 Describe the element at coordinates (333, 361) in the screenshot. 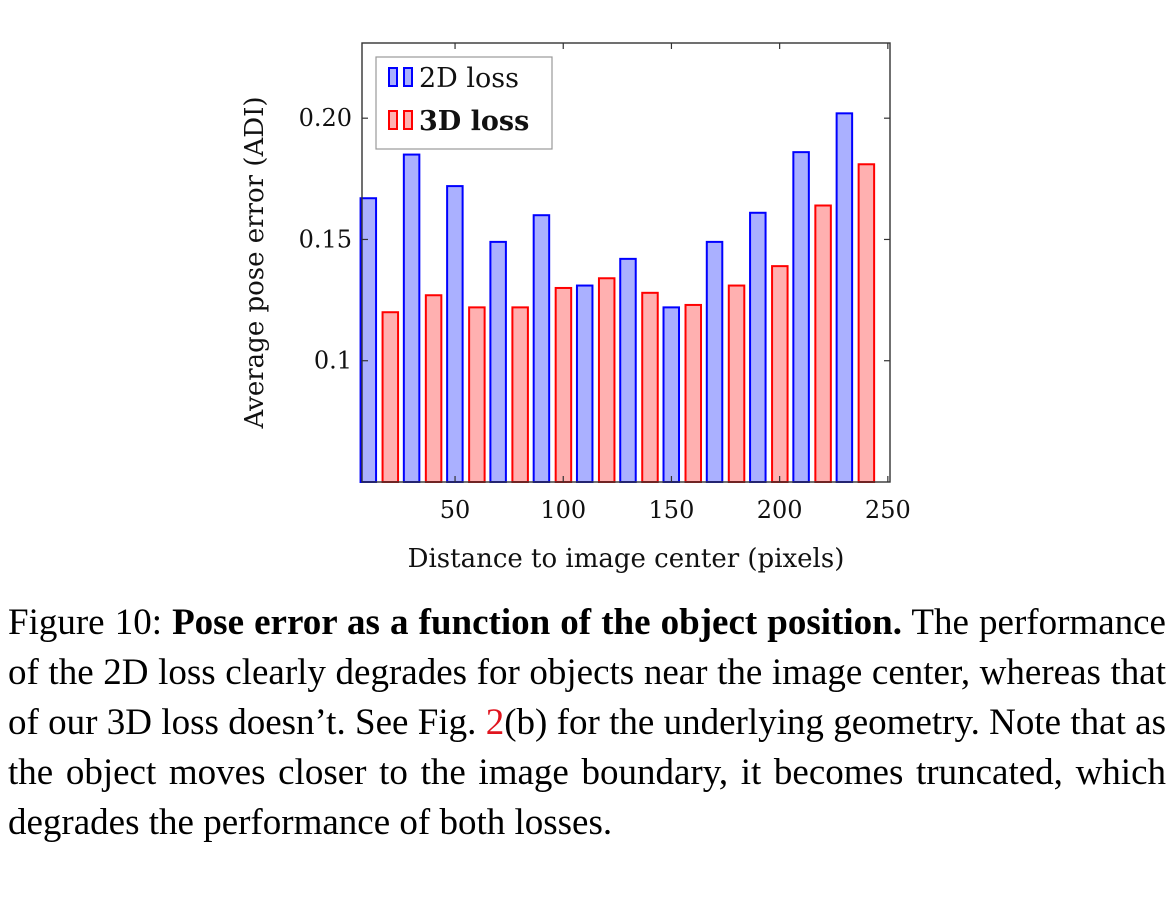

I see `y-tick-label: 0.1` at that location.